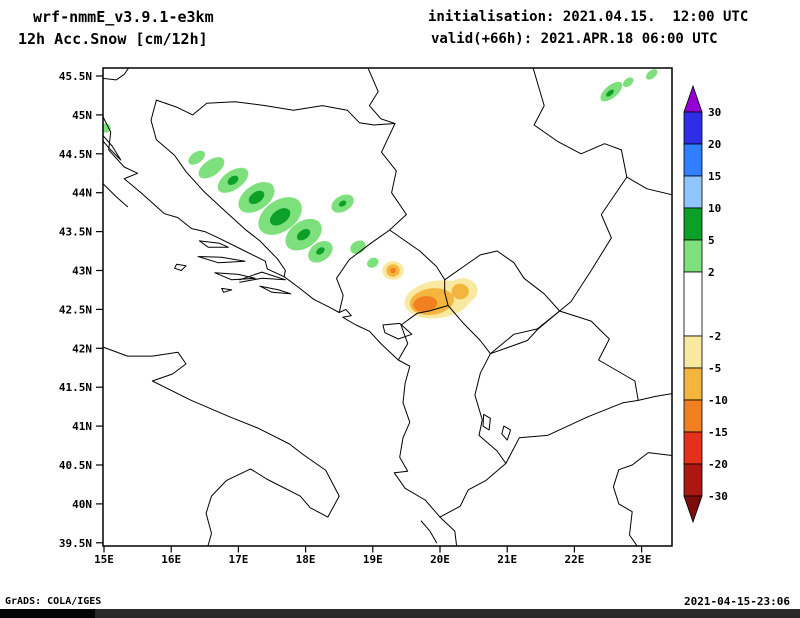 This screenshot has width=800, height=618. What do you see at coordinates (718, 432) in the screenshot?
I see `colorbar-label: -15` at bounding box center [718, 432].